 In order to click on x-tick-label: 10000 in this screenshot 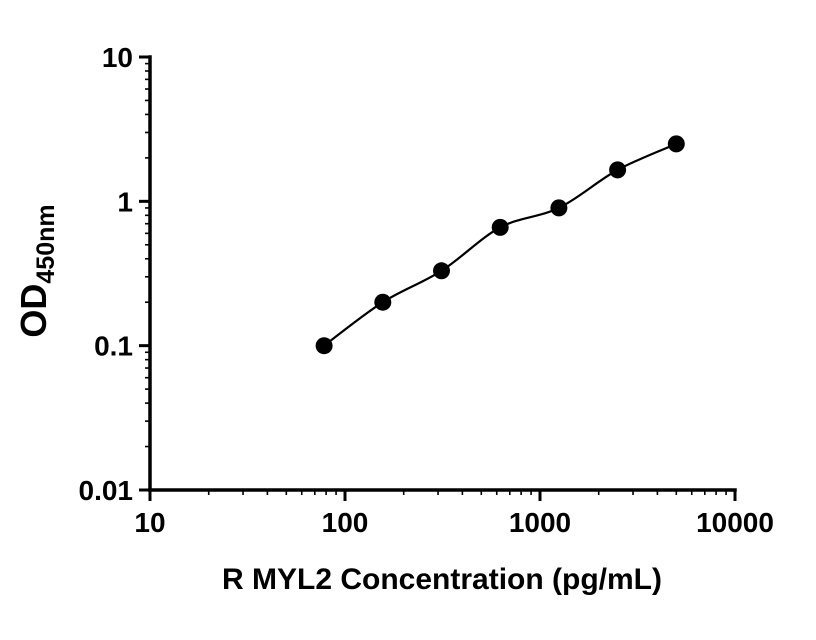, I will do `click(735, 522)`.